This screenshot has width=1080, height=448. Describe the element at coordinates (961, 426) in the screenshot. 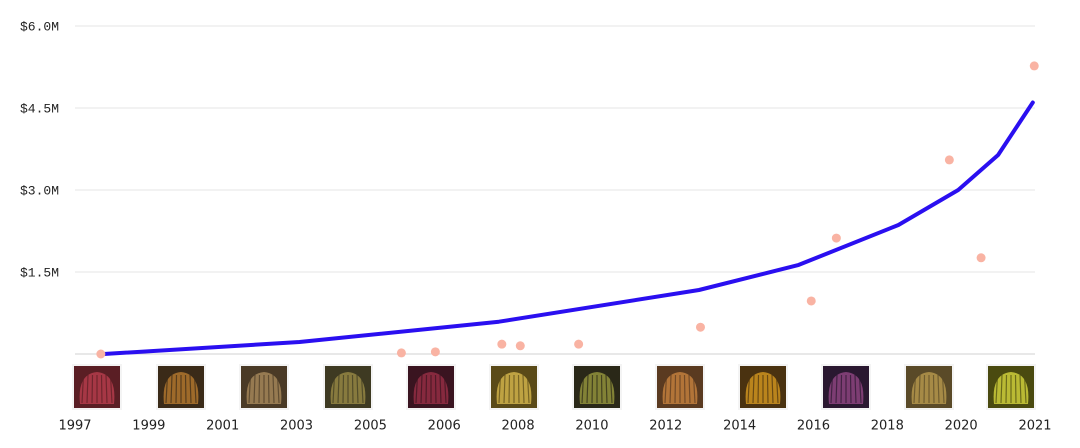

I see `x-tick-label: 2020` at that location.